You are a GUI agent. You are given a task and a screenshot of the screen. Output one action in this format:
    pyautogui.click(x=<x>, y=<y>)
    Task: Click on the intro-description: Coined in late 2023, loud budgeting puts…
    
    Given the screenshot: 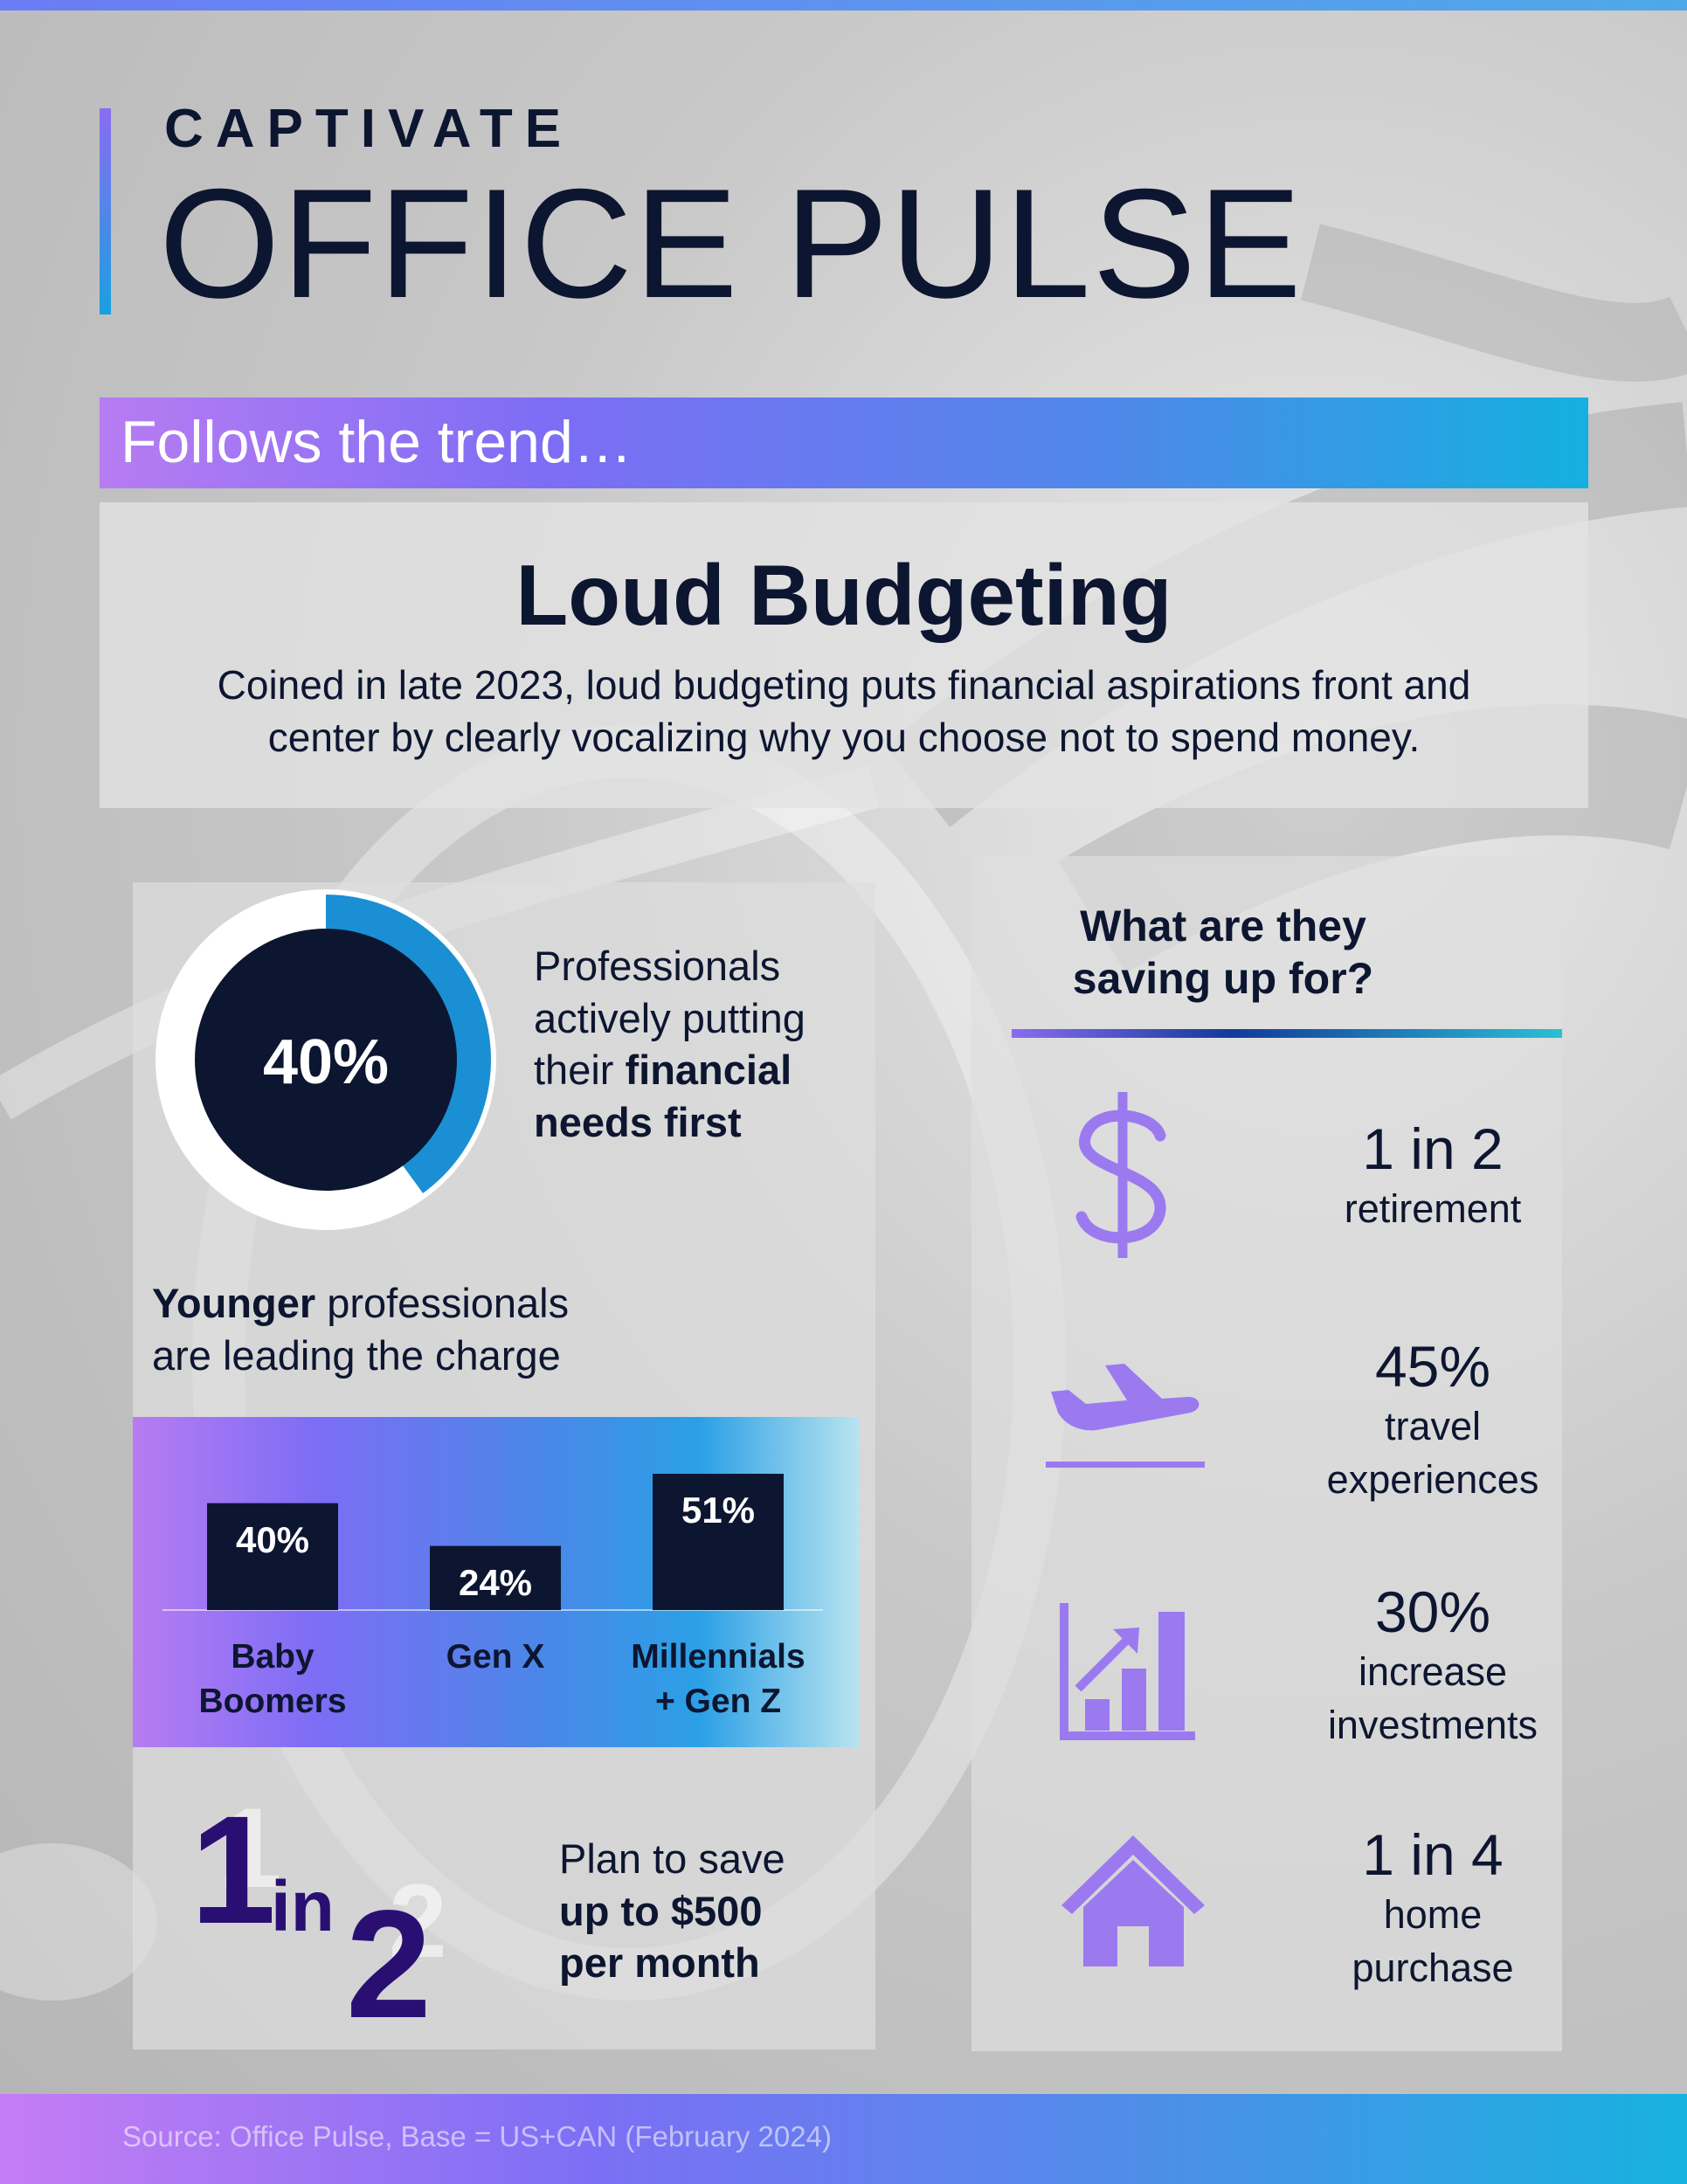 What is the action you would take?
    pyautogui.click(x=844, y=712)
    